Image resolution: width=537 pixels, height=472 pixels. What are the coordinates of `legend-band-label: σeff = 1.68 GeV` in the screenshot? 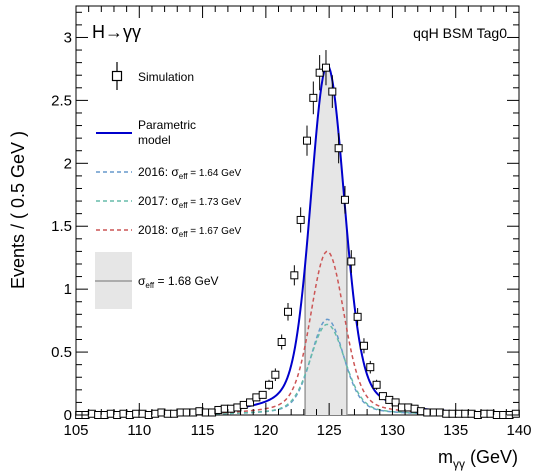 It's located at (178, 282).